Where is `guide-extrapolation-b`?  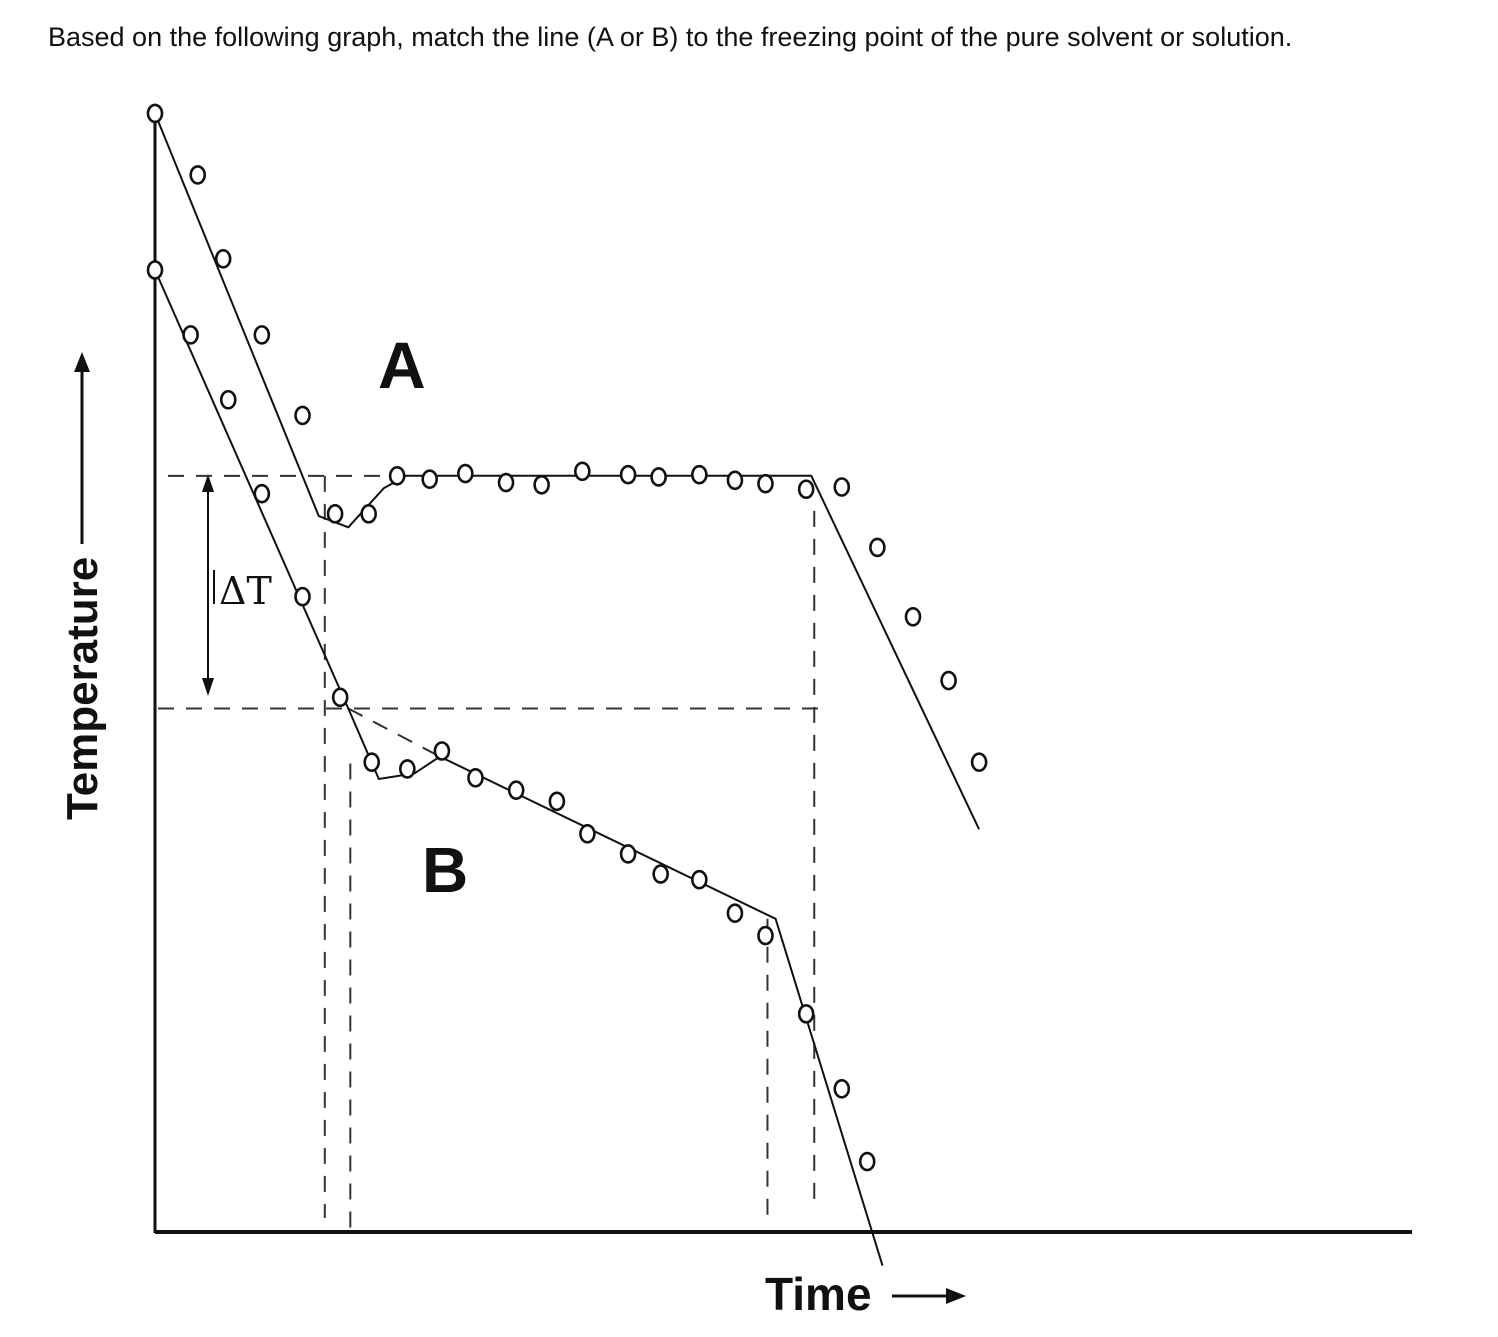 guide-extrapolation-b is located at coordinates (394, 732).